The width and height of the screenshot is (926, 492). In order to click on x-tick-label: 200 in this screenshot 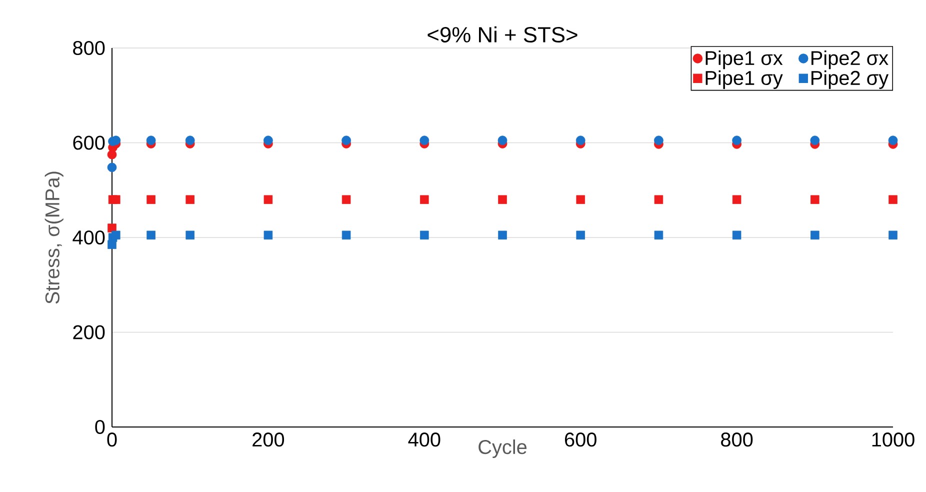, I will do `click(268, 439)`.